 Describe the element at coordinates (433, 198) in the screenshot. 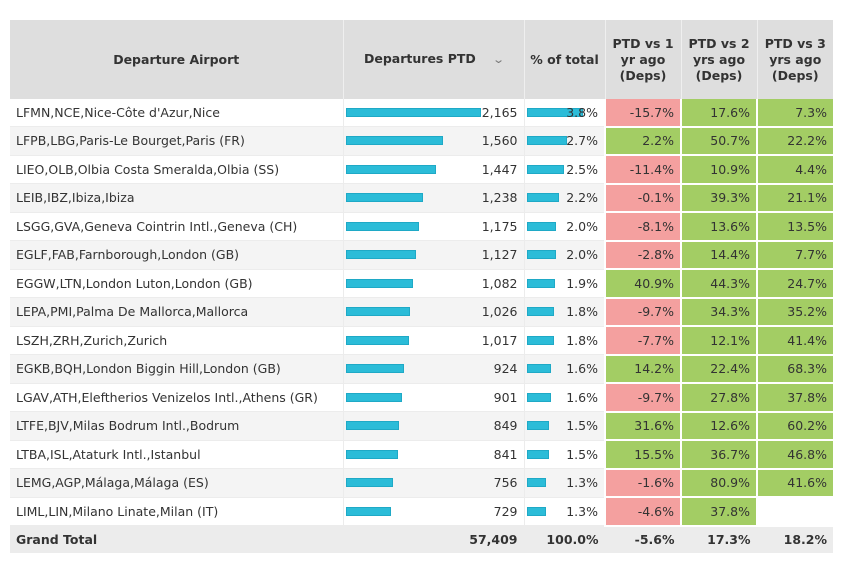

I see `departures-cell: 1,238` at that location.